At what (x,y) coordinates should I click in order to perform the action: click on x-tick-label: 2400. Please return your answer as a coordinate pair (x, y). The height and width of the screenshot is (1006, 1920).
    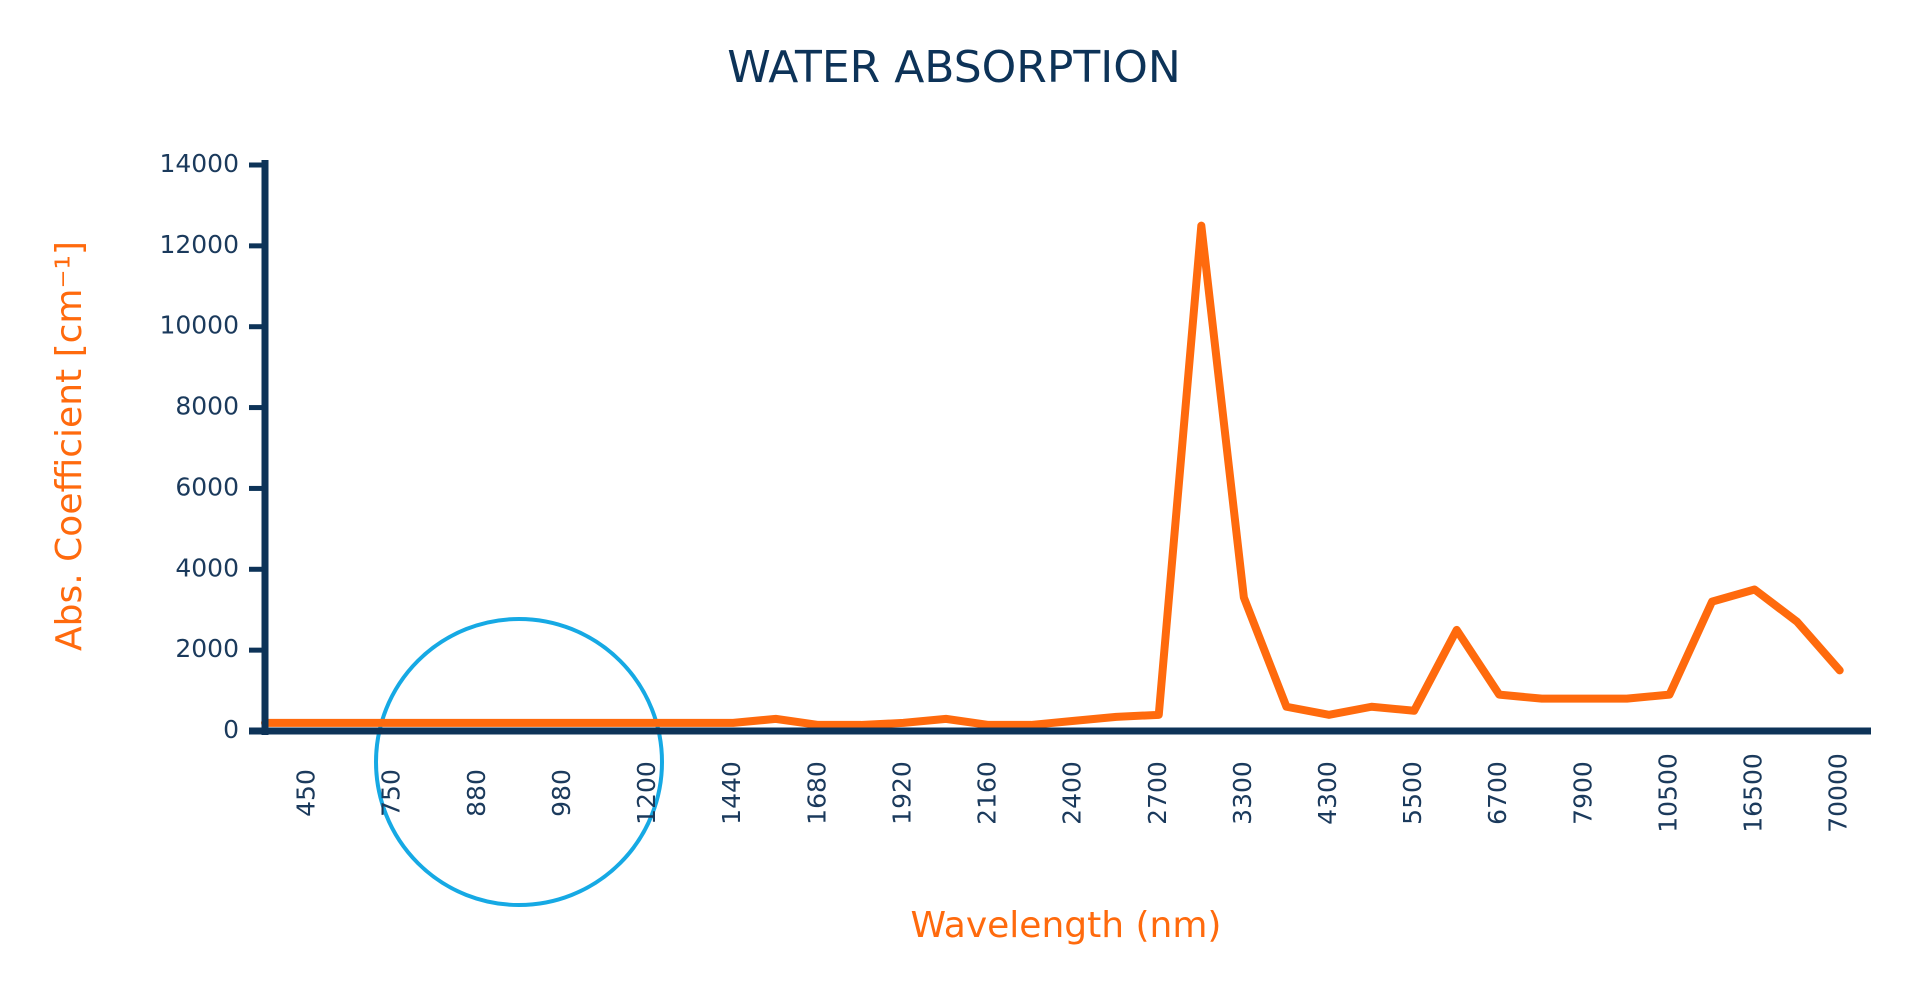
    Looking at the image, I should click on (1072, 793).